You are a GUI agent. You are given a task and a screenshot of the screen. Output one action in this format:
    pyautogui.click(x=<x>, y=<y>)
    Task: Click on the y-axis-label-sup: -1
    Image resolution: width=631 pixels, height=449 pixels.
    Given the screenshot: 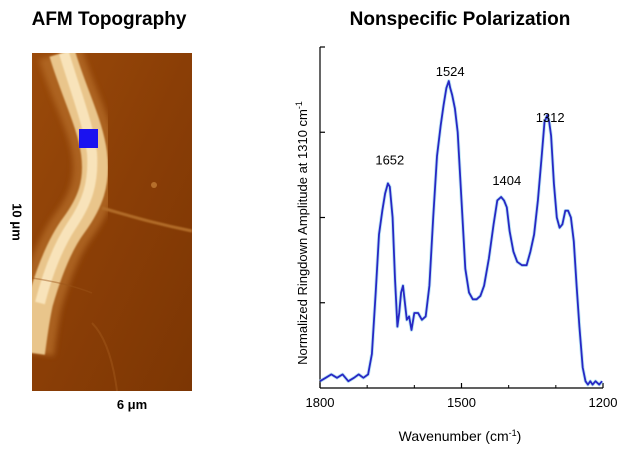 What is the action you would take?
    pyautogui.click(x=299, y=105)
    